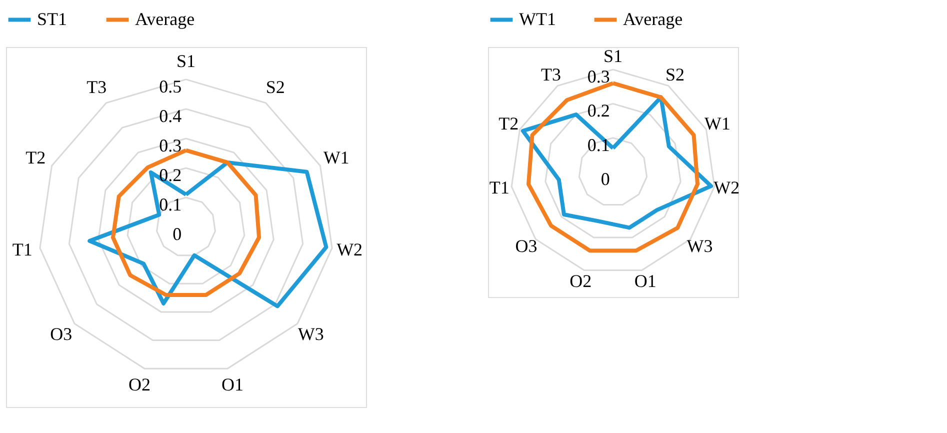 This screenshot has height=433, width=947. Describe the element at coordinates (170, 86) in the screenshot. I see `y-tick-label: 0.5` at that location.